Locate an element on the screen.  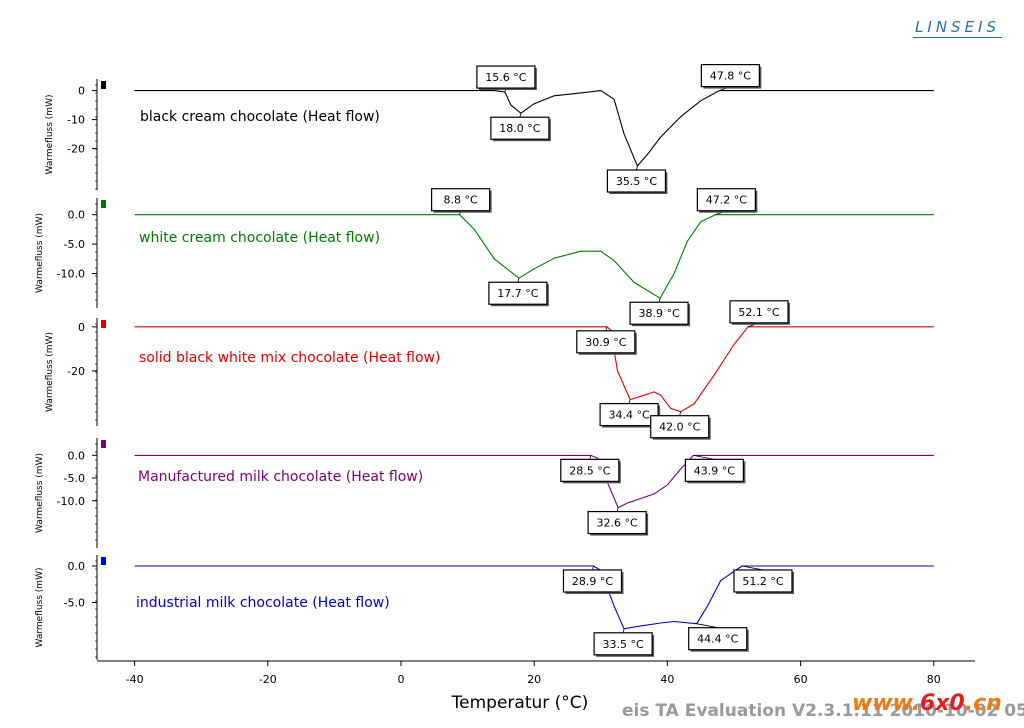
temperature-annotation: 17.7 °C is located at coordinates (518, 292).